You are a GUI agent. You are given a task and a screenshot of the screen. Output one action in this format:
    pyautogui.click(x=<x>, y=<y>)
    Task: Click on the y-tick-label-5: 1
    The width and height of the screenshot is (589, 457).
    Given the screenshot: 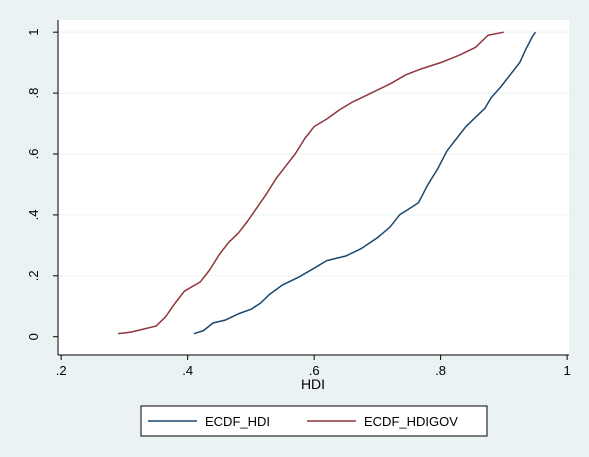 What is the action you would take?
    pyautogui.click(x=33, y=32)
    